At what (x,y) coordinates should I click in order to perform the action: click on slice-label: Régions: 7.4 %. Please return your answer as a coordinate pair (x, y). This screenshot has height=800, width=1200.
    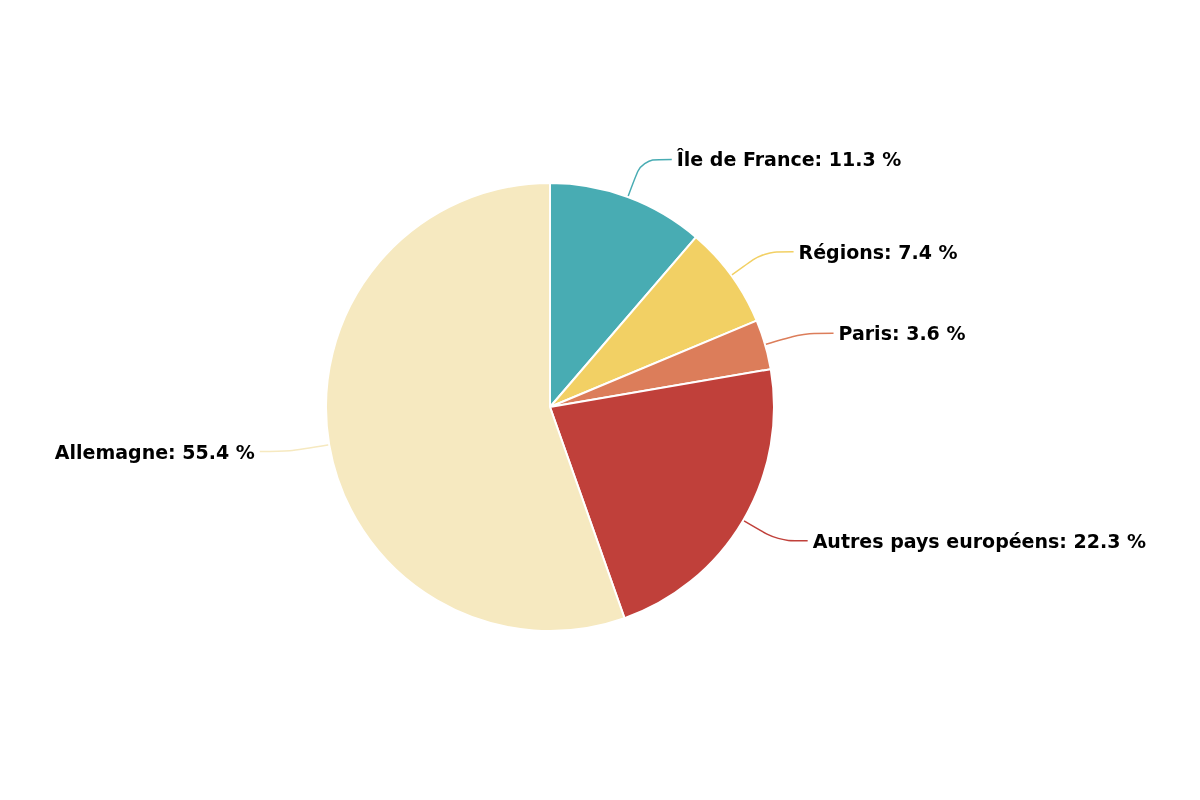
    Looking at the image, I should click on (878, 251).